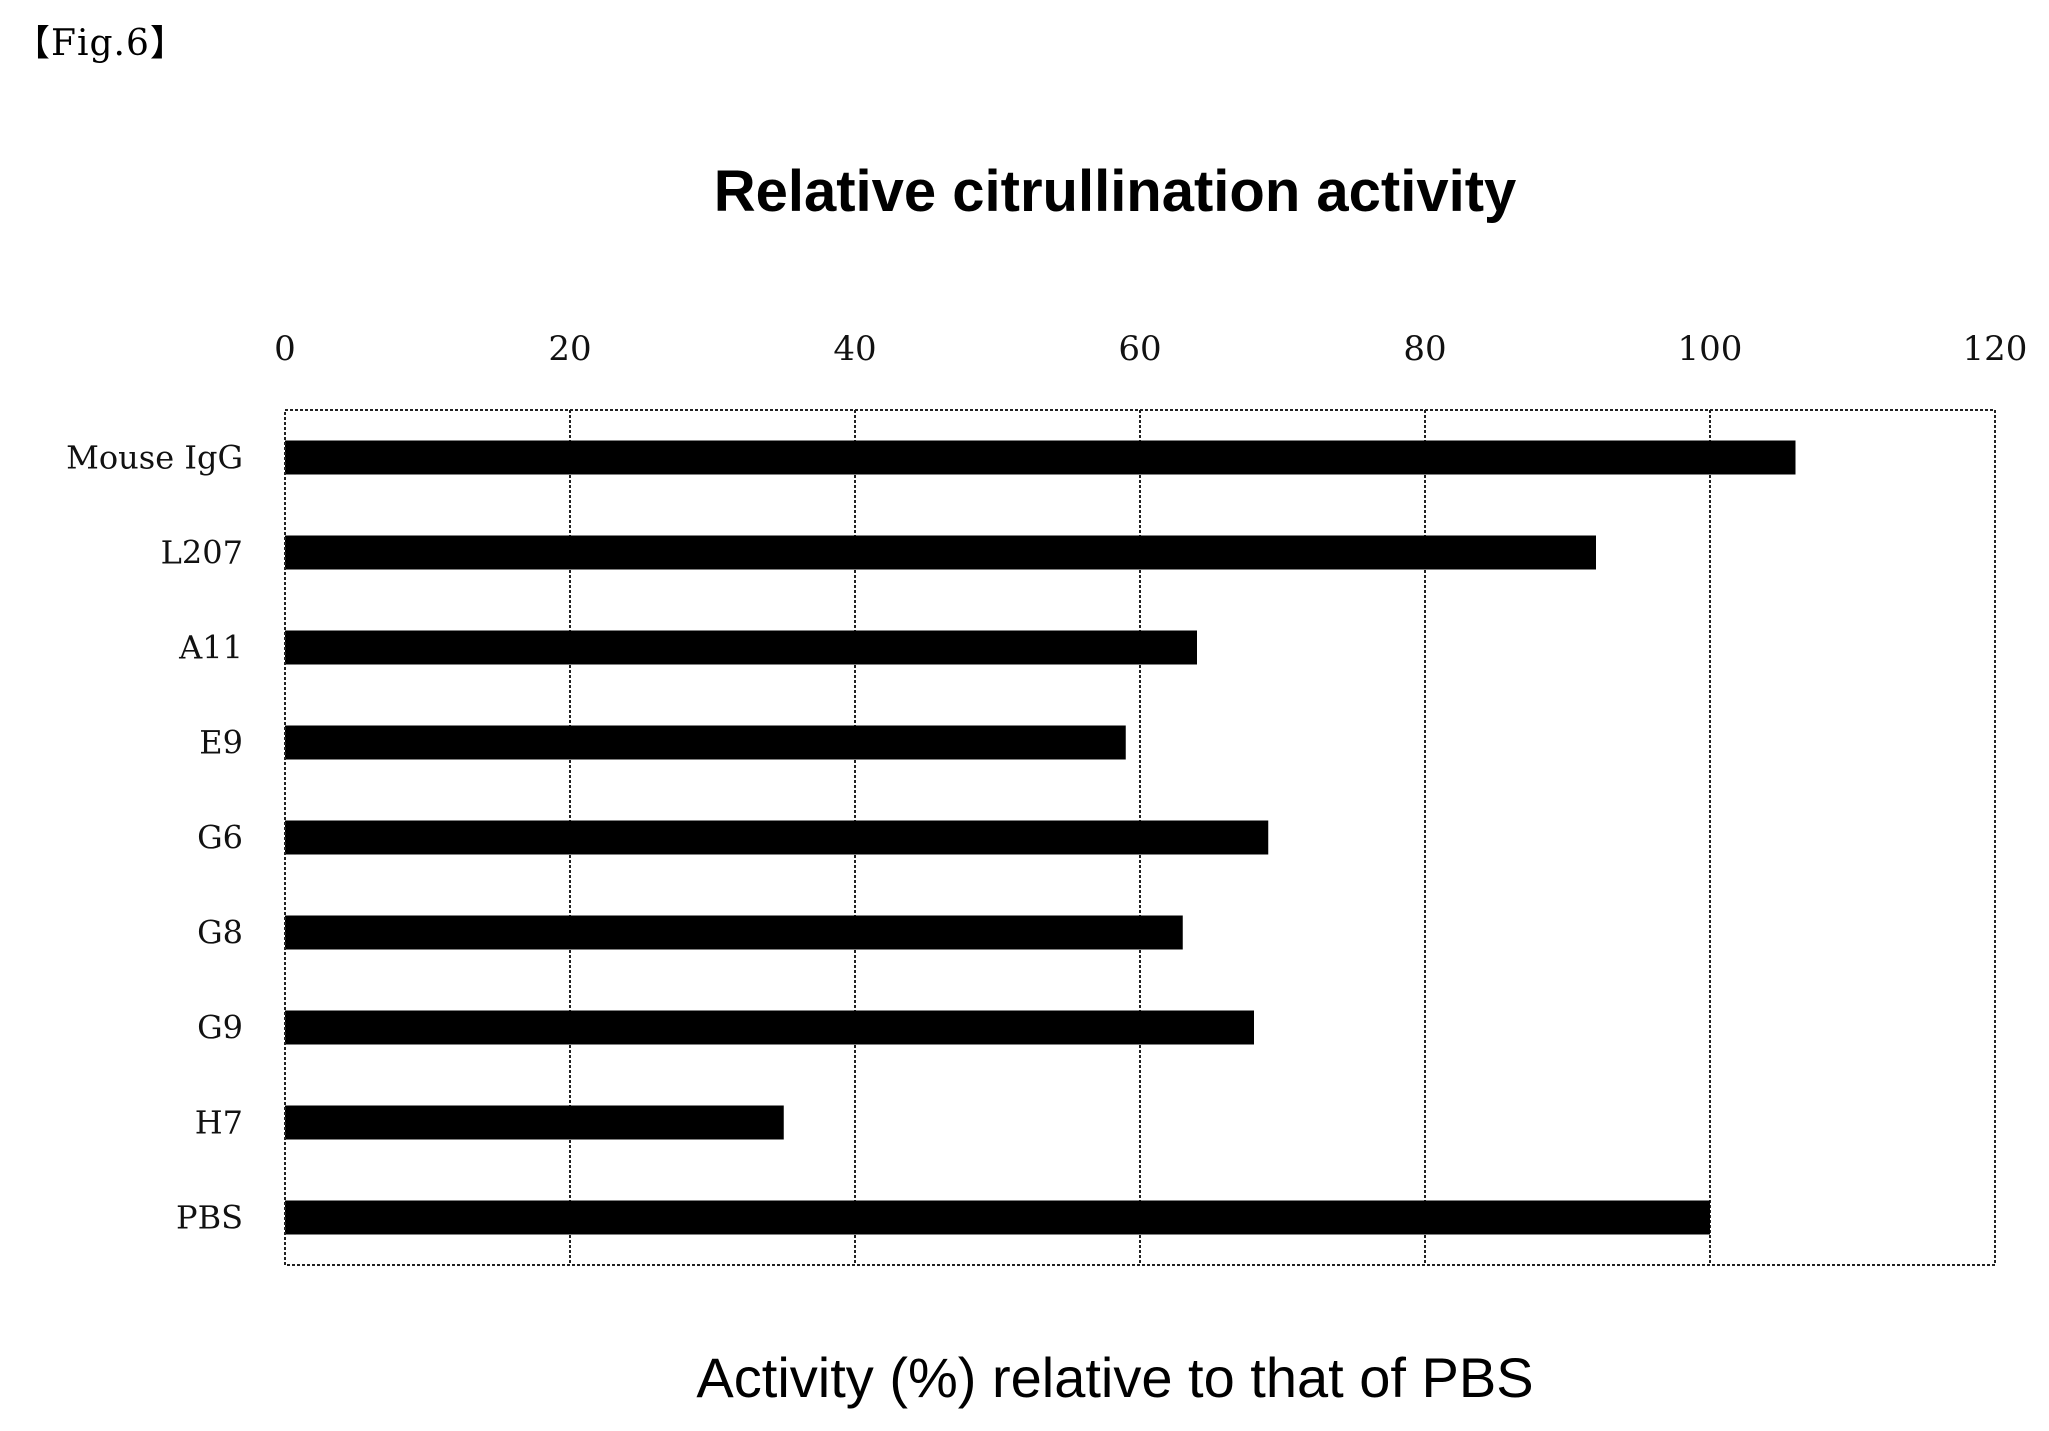 This screenshot has height=1431, width=2049. I want to click on bar-mouse-igg, so click(1040, 457).